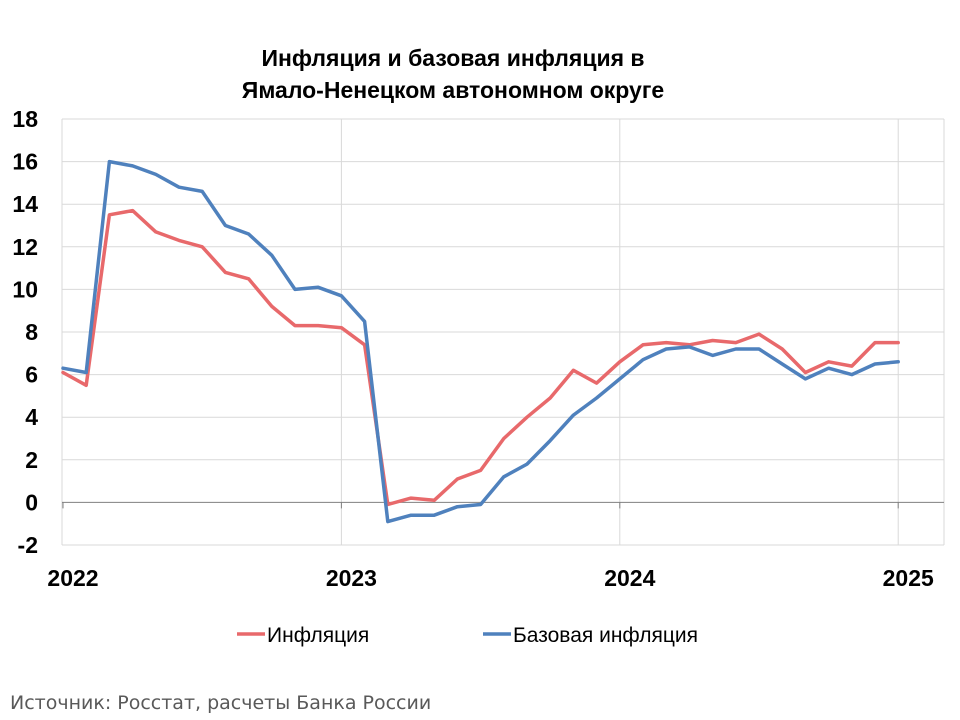 The image size is (960, 720). Describe the element at coordinates (31, 502) in the screenshot. I see `y-tick-label: 0` at that location.